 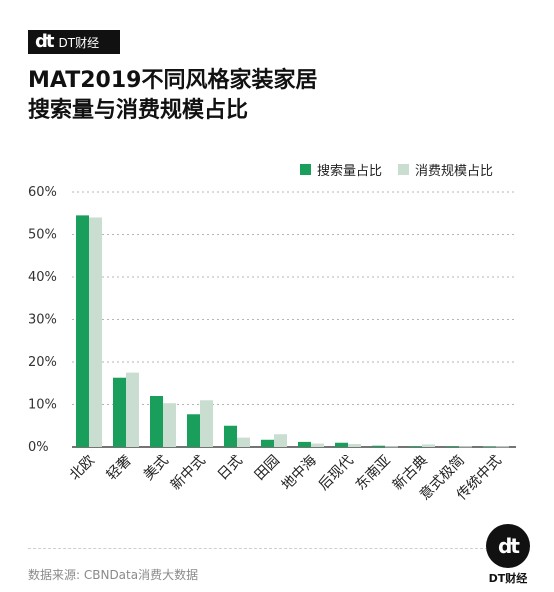 What do you see at coordinates (38, 447) in the screenshot?
I see `y-tick-label: 0%` at bounding box center [38, 447].